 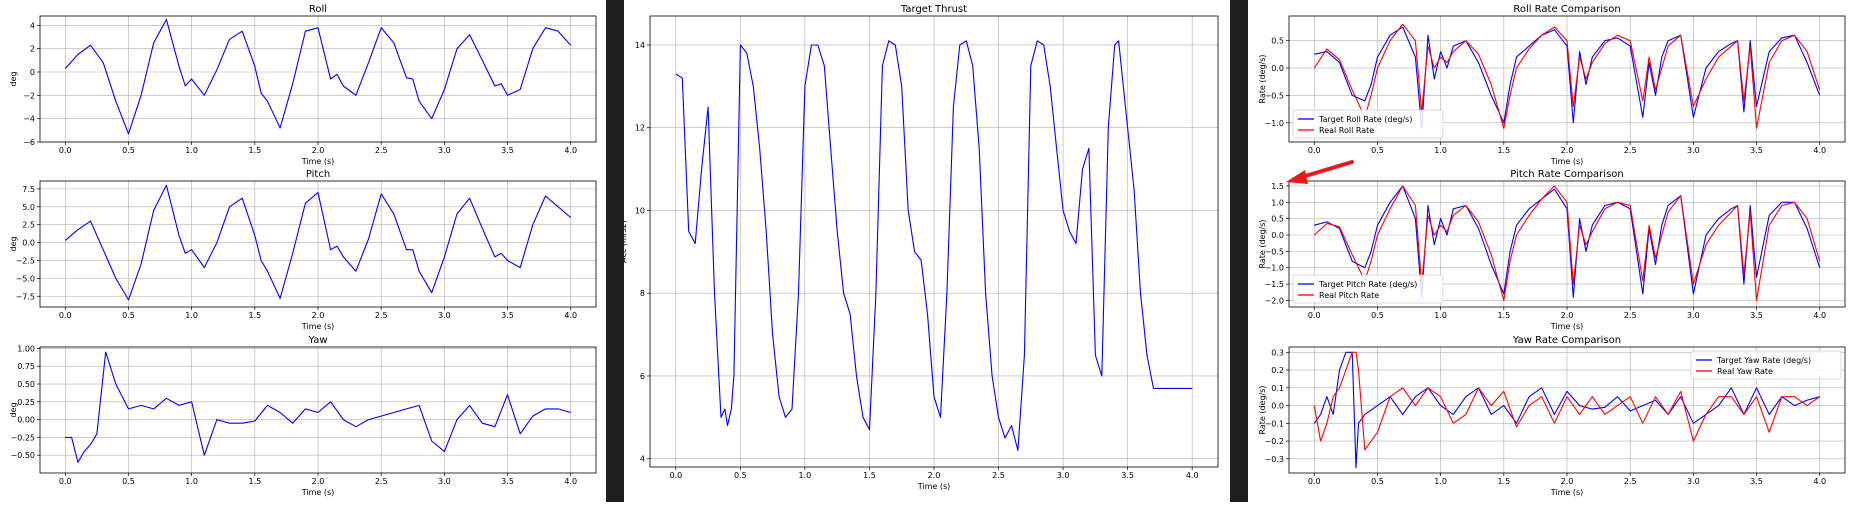 I want to click on pitch-rate-xtick-label: 4.0, so click(x=1819, y=315).